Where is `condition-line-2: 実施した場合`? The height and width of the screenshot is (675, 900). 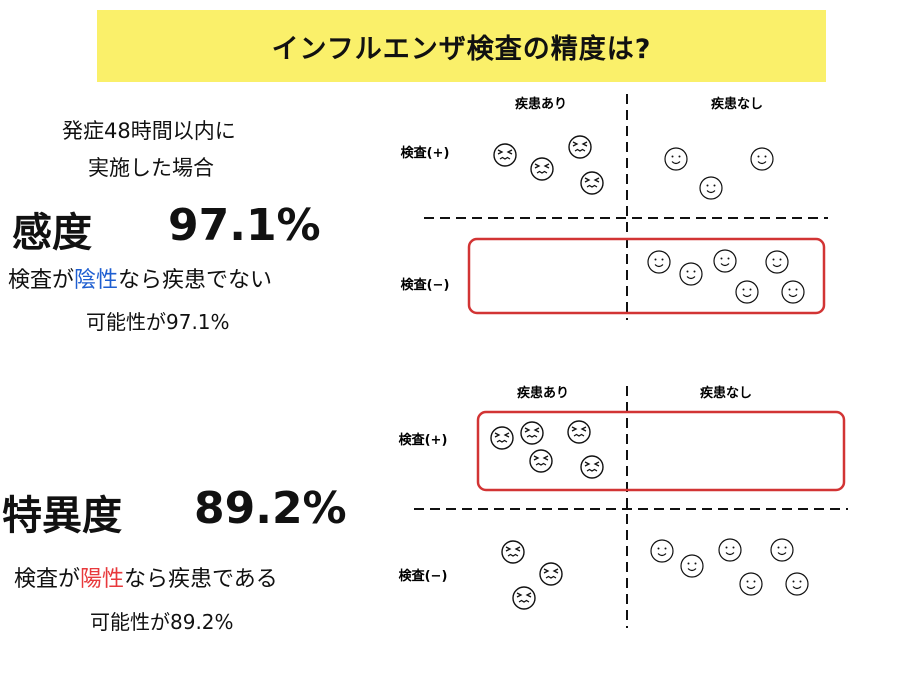 condition-line-2: 実施した場合 is located at coordinates (151, 168).